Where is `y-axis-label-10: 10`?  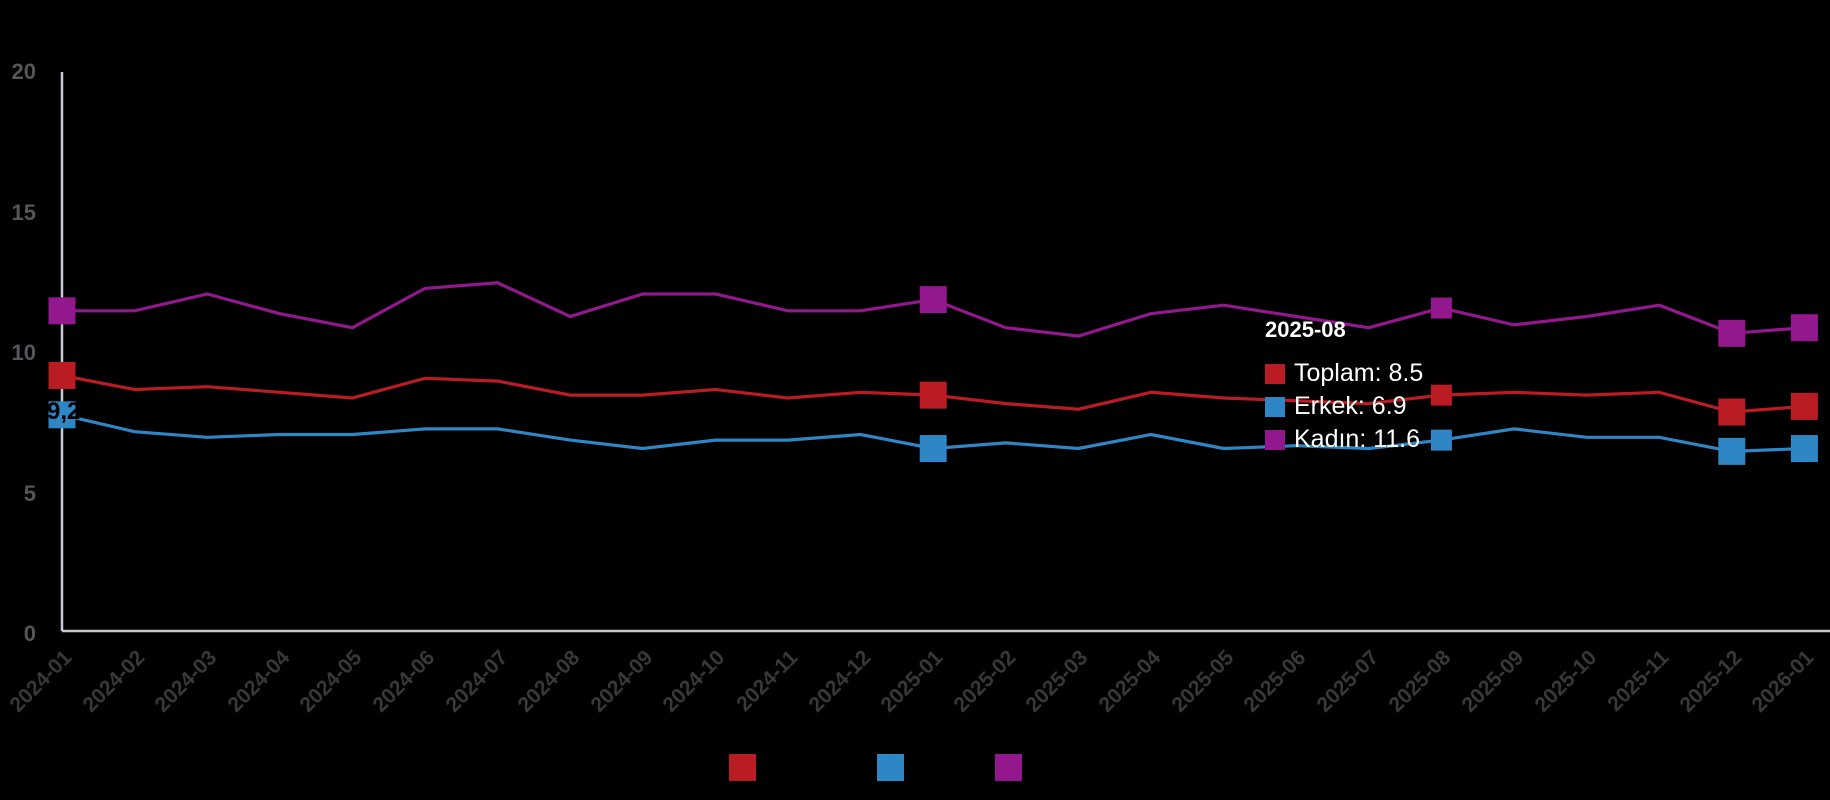 y-axis-label-10: 10 is located at coordinates (23, 352).